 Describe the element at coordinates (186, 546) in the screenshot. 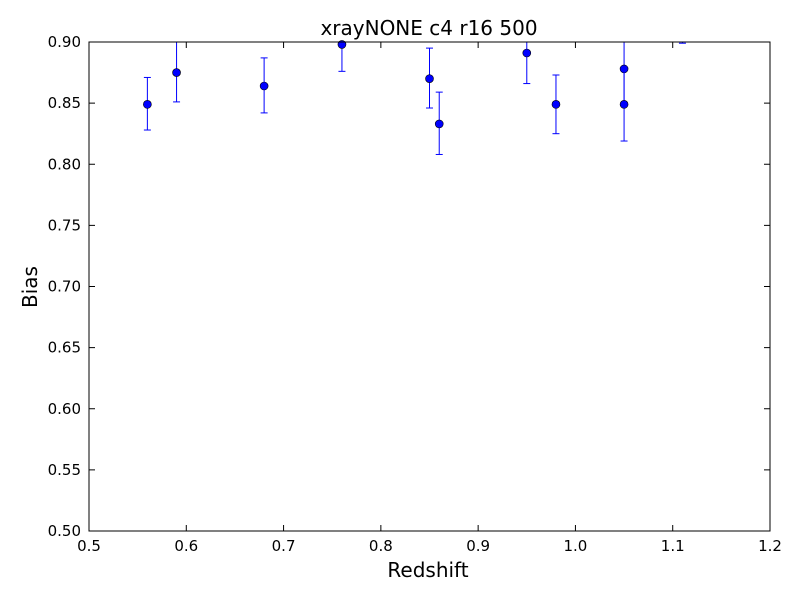

I see `x-tick-label: 0.6` at that location.